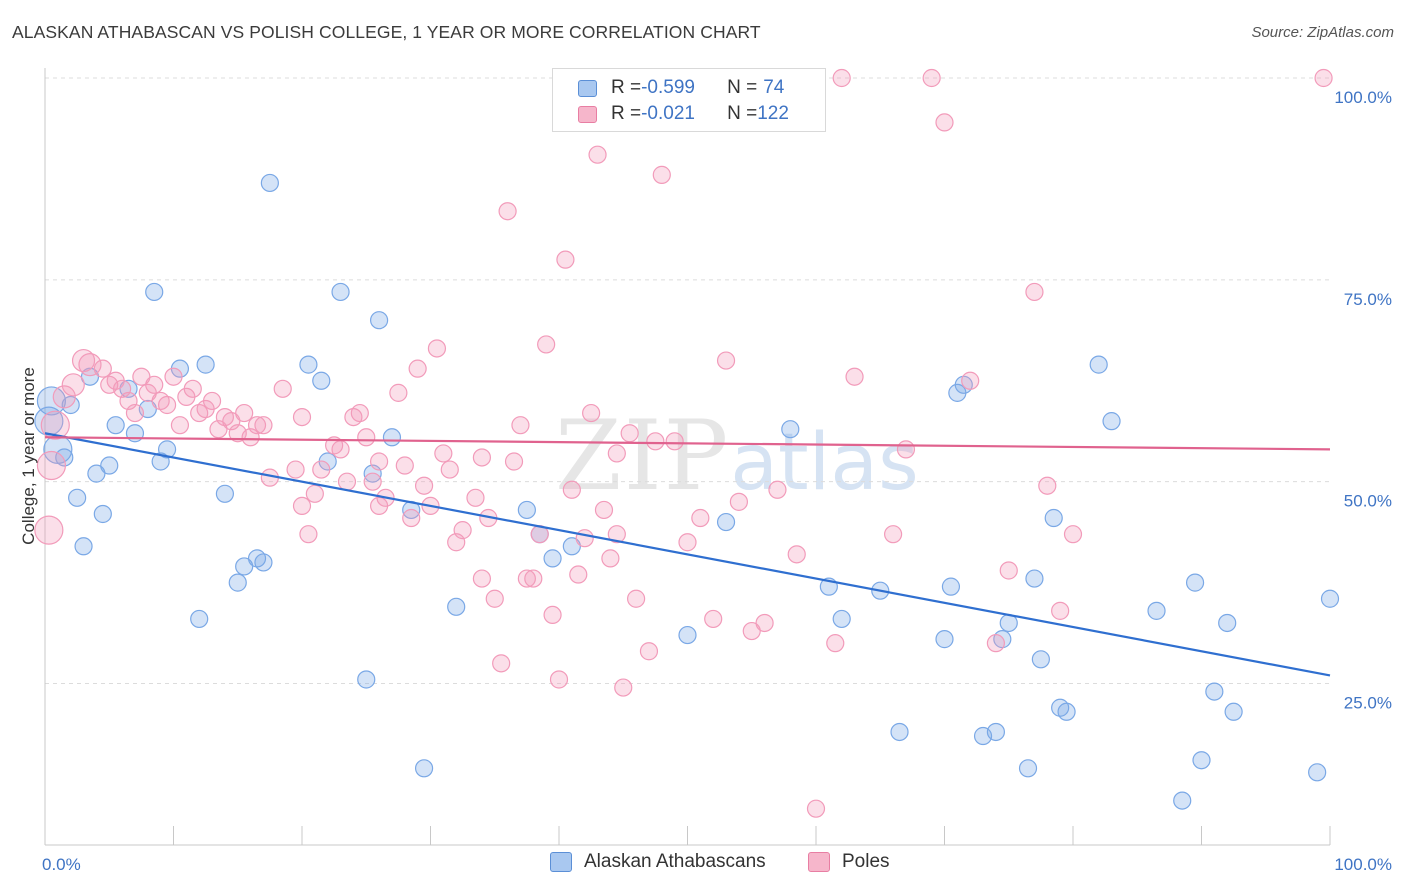 The image size is (1406, 892). I want to click on y-tick-label: 100.0%, so click(1363, 97).